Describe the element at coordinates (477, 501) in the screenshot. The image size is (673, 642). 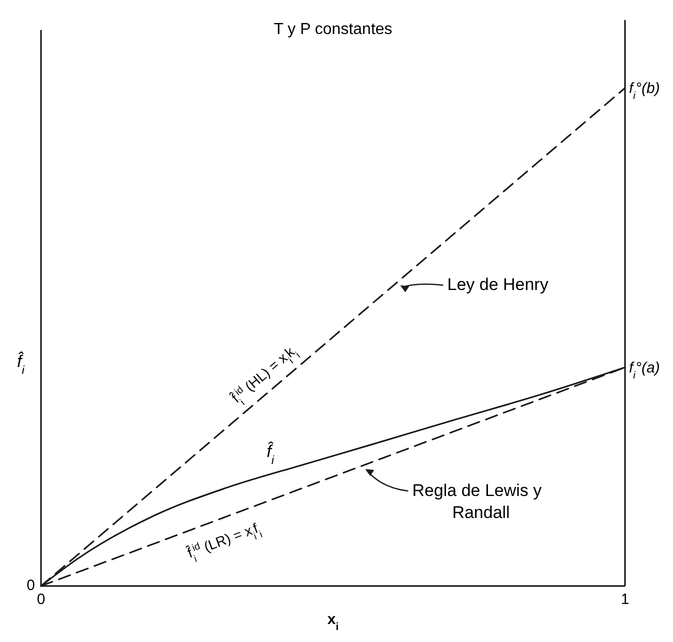
I see `annotation: Regla de Lewis y Randall` at that location.